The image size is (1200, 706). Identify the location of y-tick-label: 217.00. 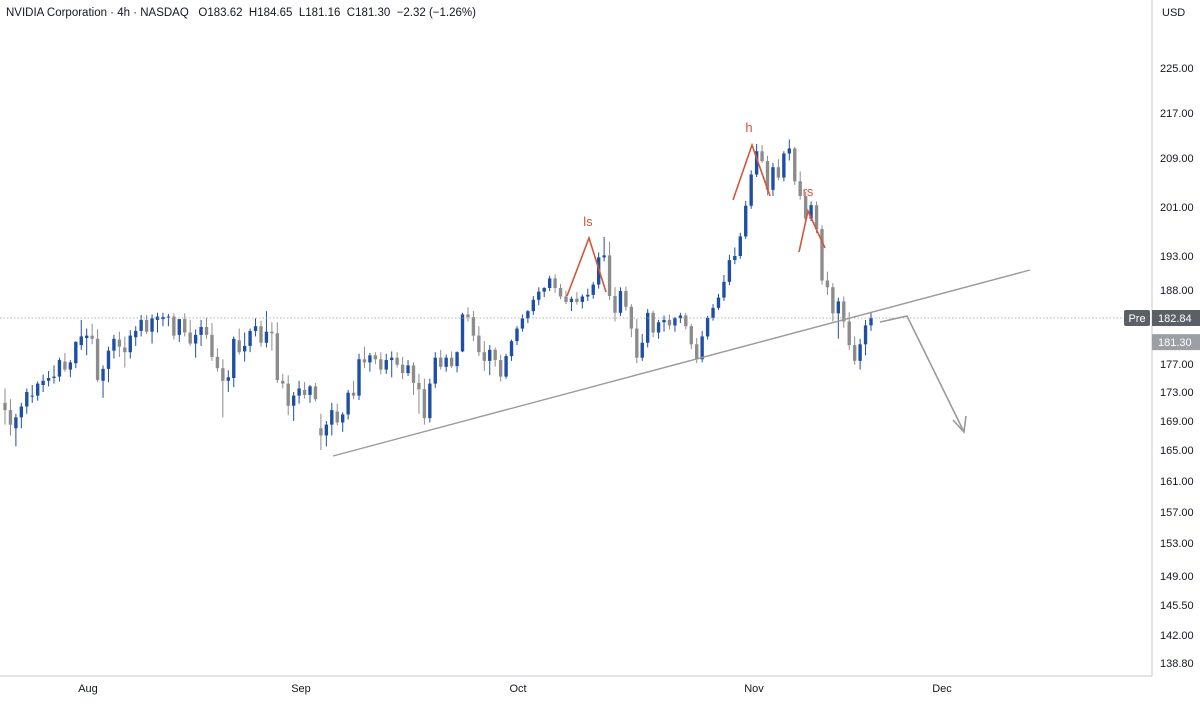
(1177, 114).